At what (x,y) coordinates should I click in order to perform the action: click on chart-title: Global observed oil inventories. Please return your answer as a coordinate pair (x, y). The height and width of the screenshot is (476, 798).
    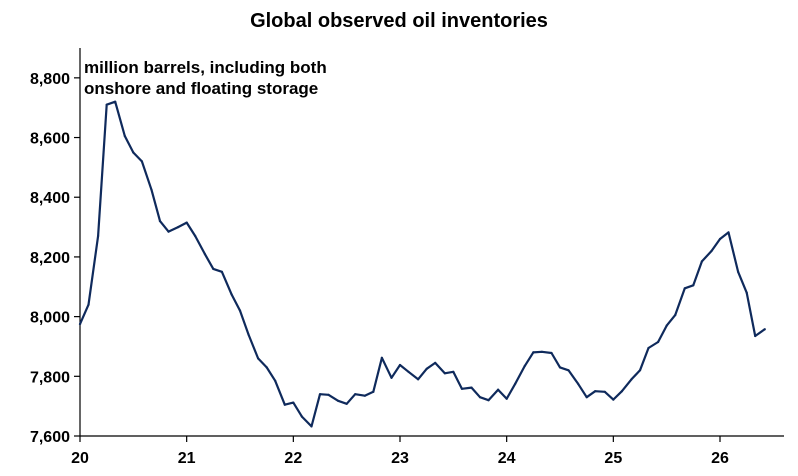
    Looking at the image, I should click on (399, 21).